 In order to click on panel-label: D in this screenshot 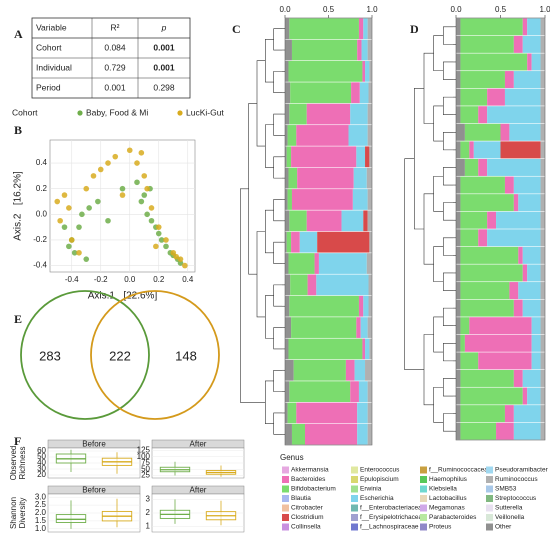, I will do `click(414, 29)`.